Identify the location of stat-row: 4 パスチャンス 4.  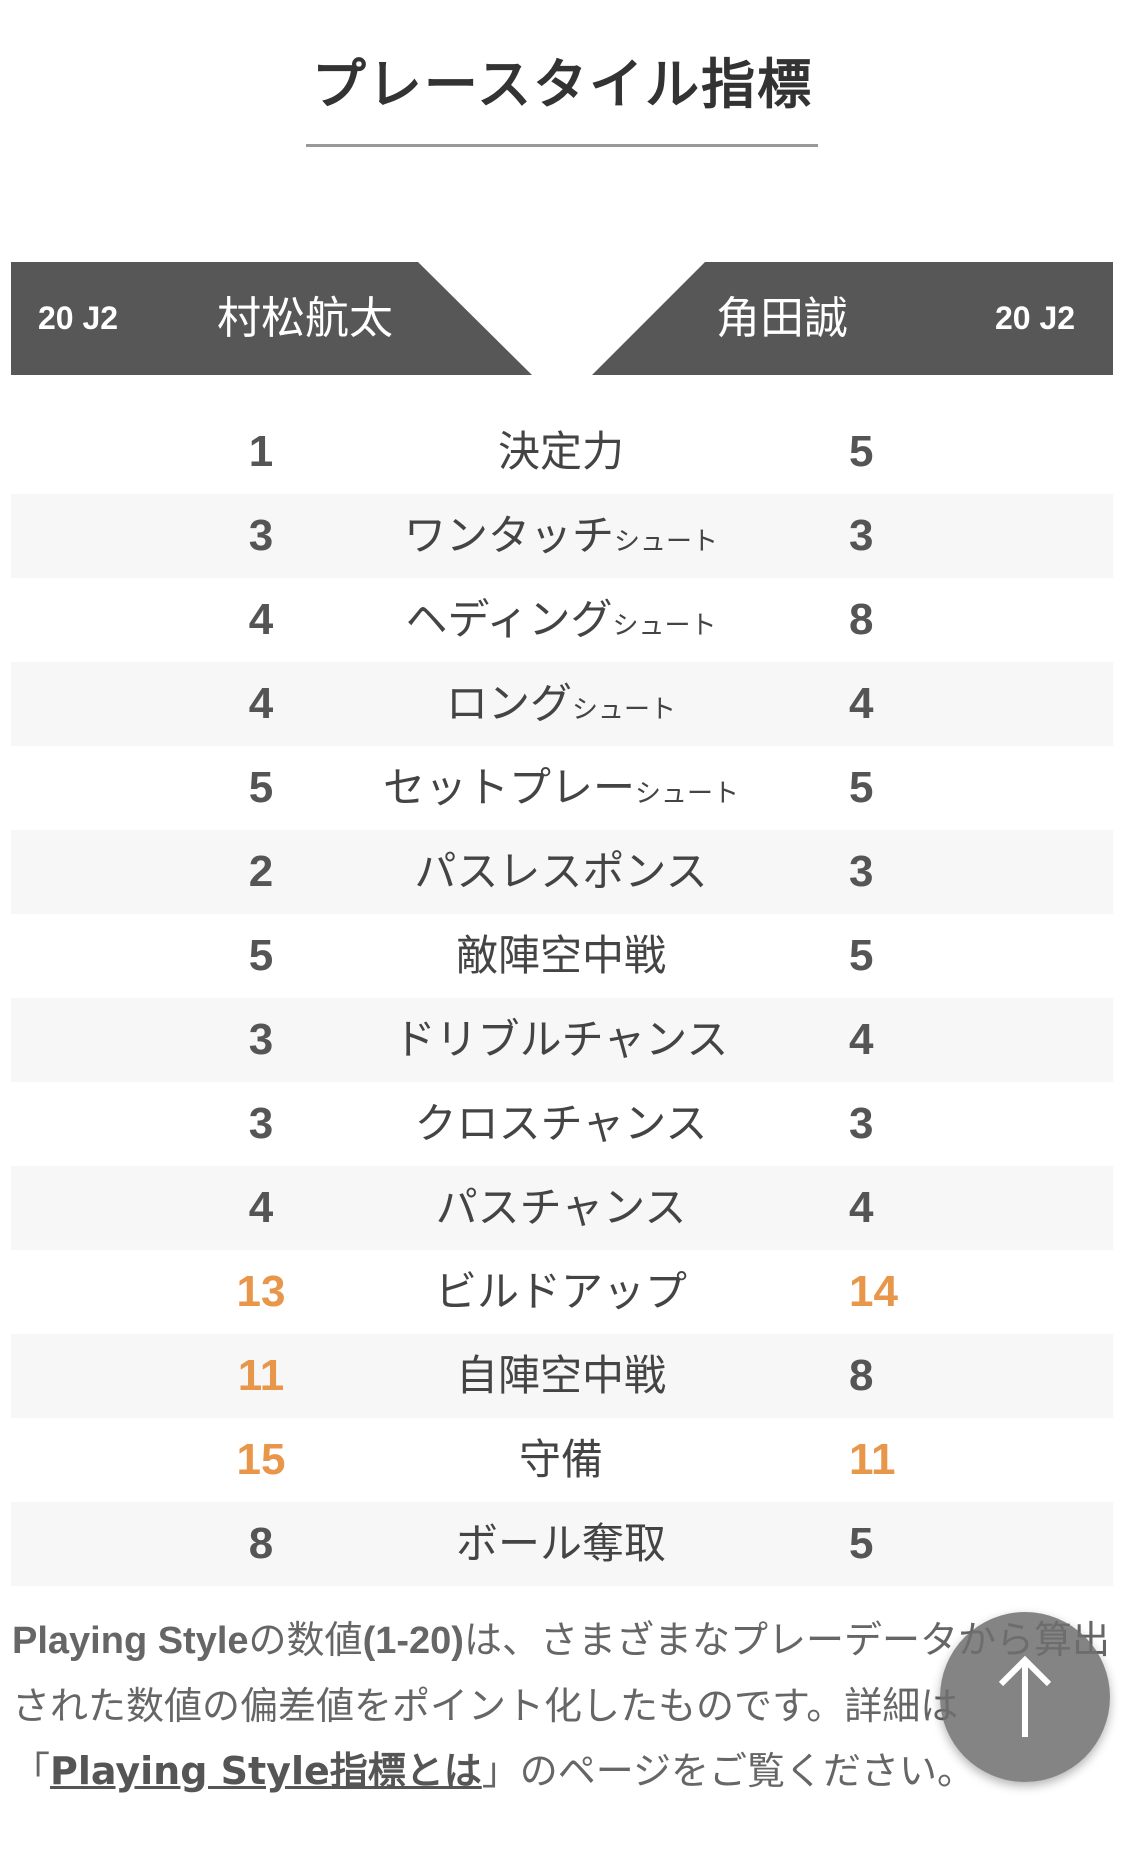
(562, 1208).